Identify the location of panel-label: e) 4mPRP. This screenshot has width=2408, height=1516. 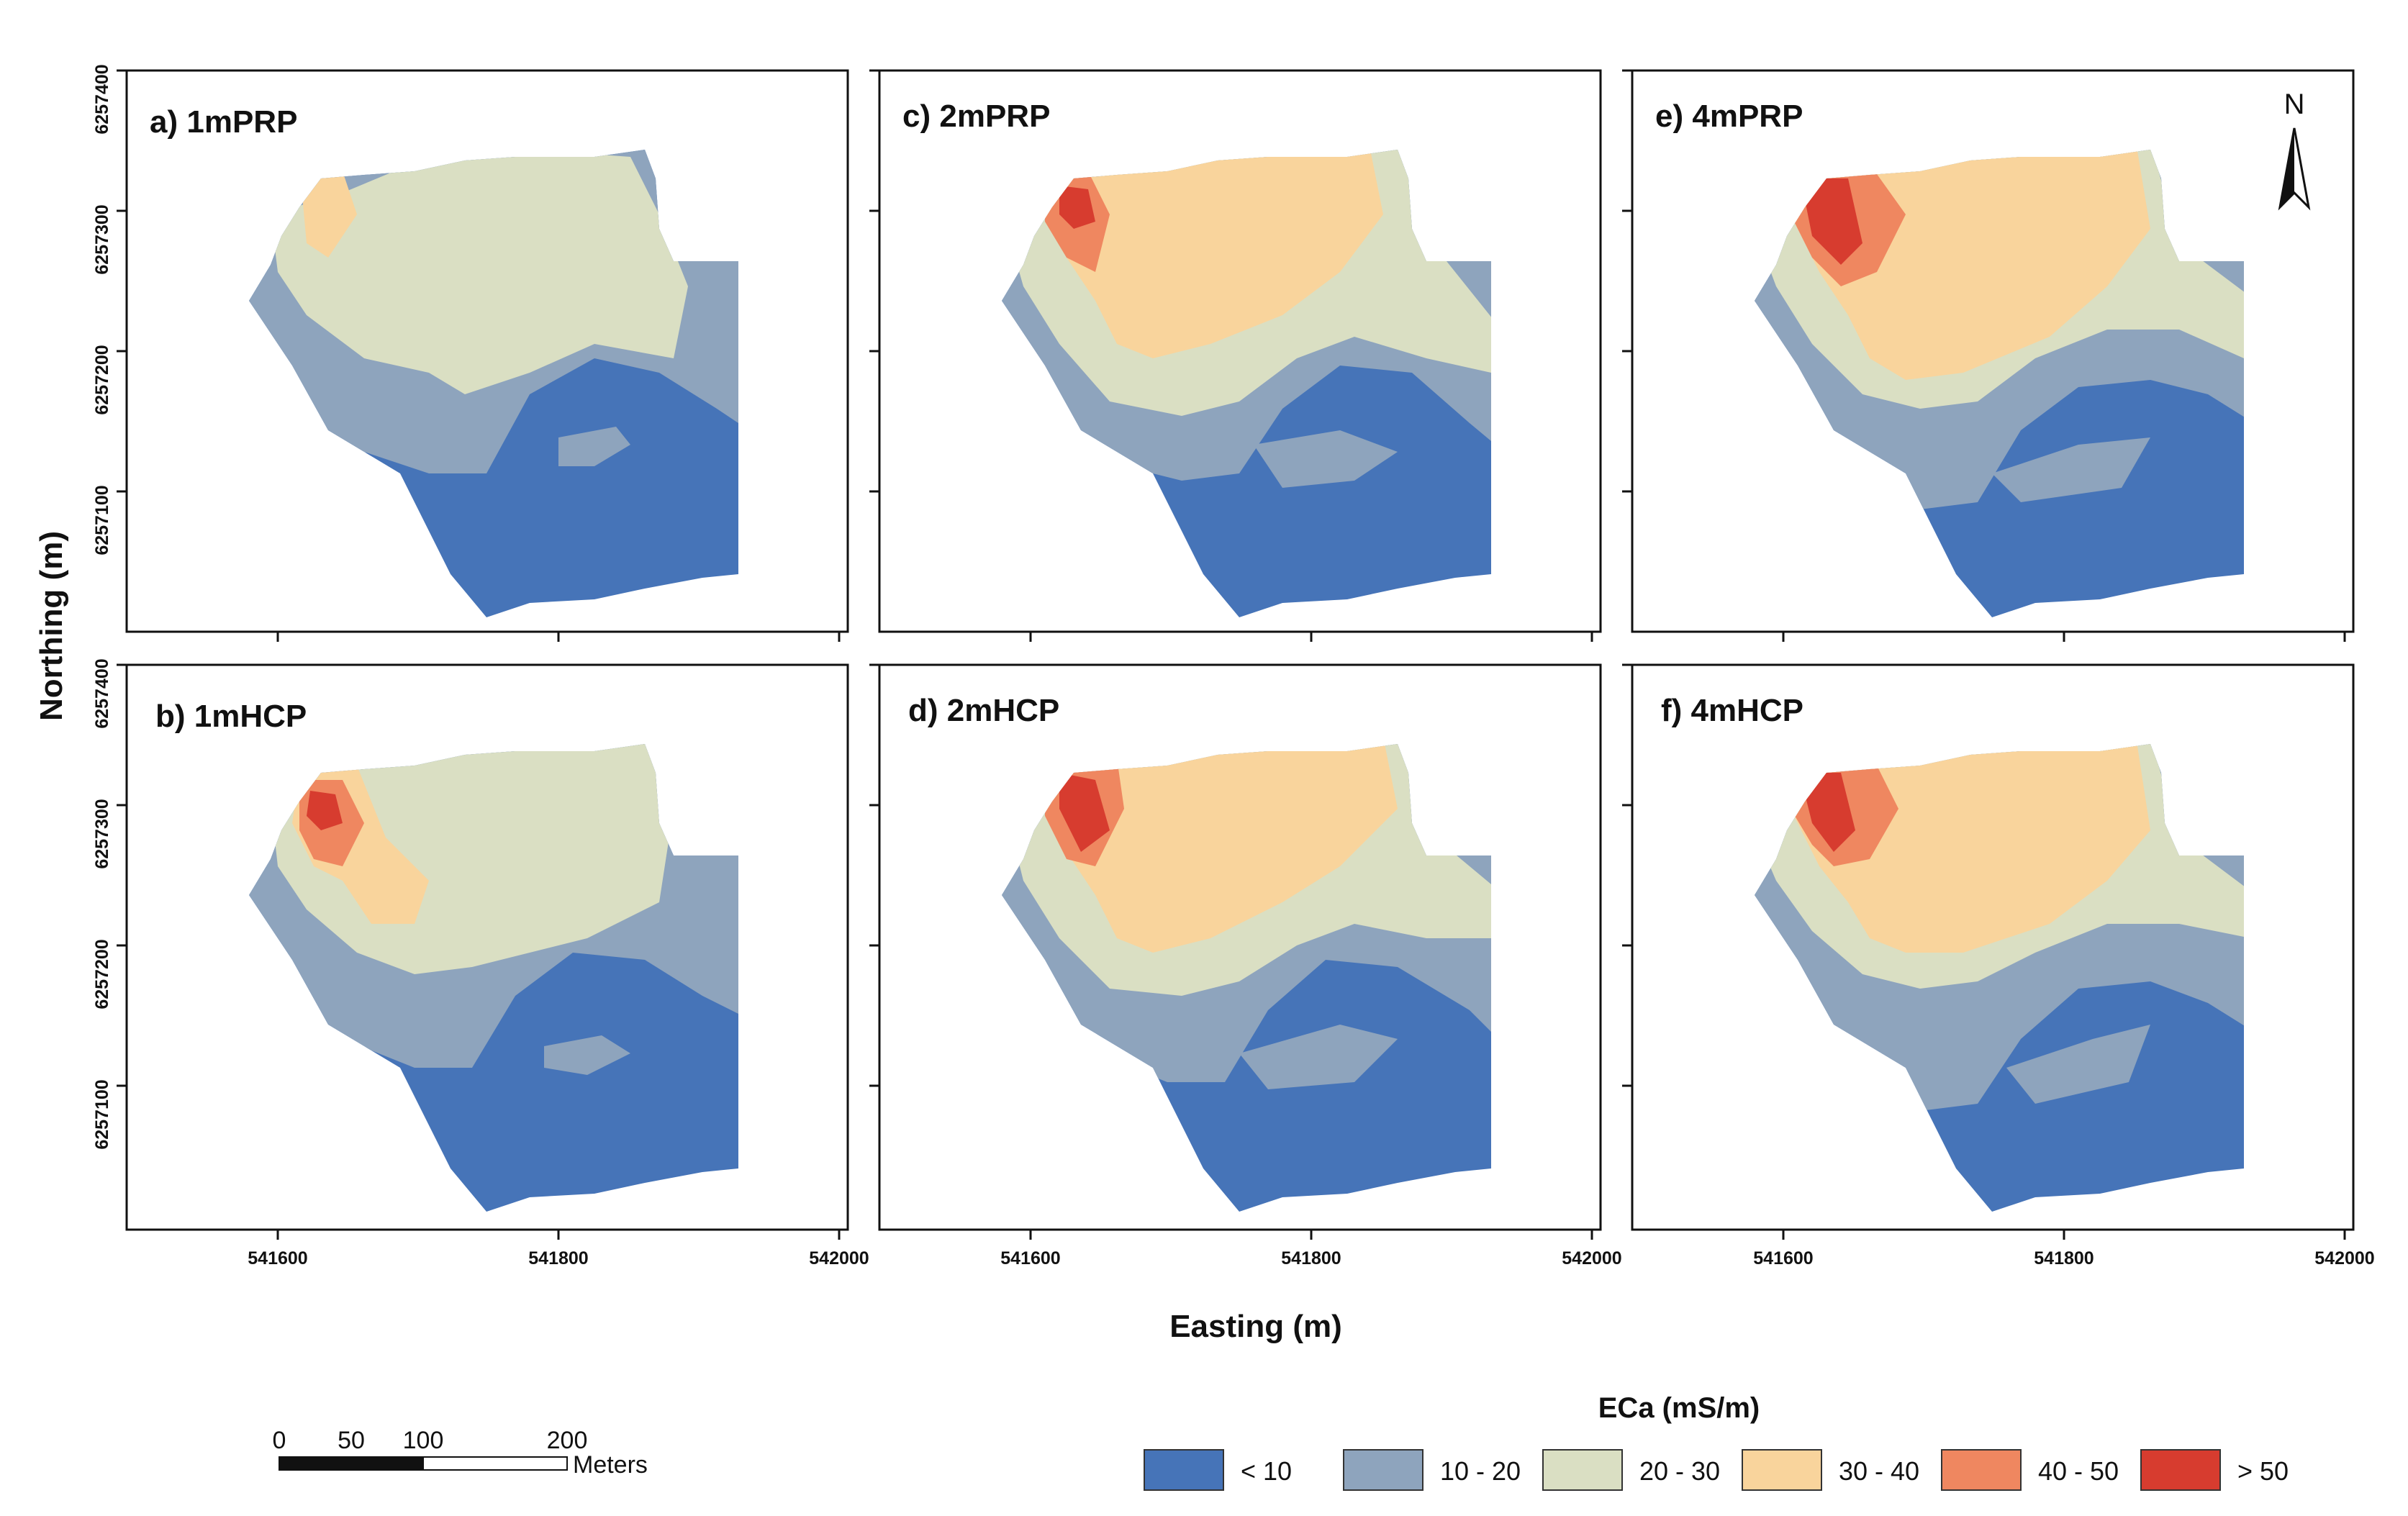
(1729, 117).